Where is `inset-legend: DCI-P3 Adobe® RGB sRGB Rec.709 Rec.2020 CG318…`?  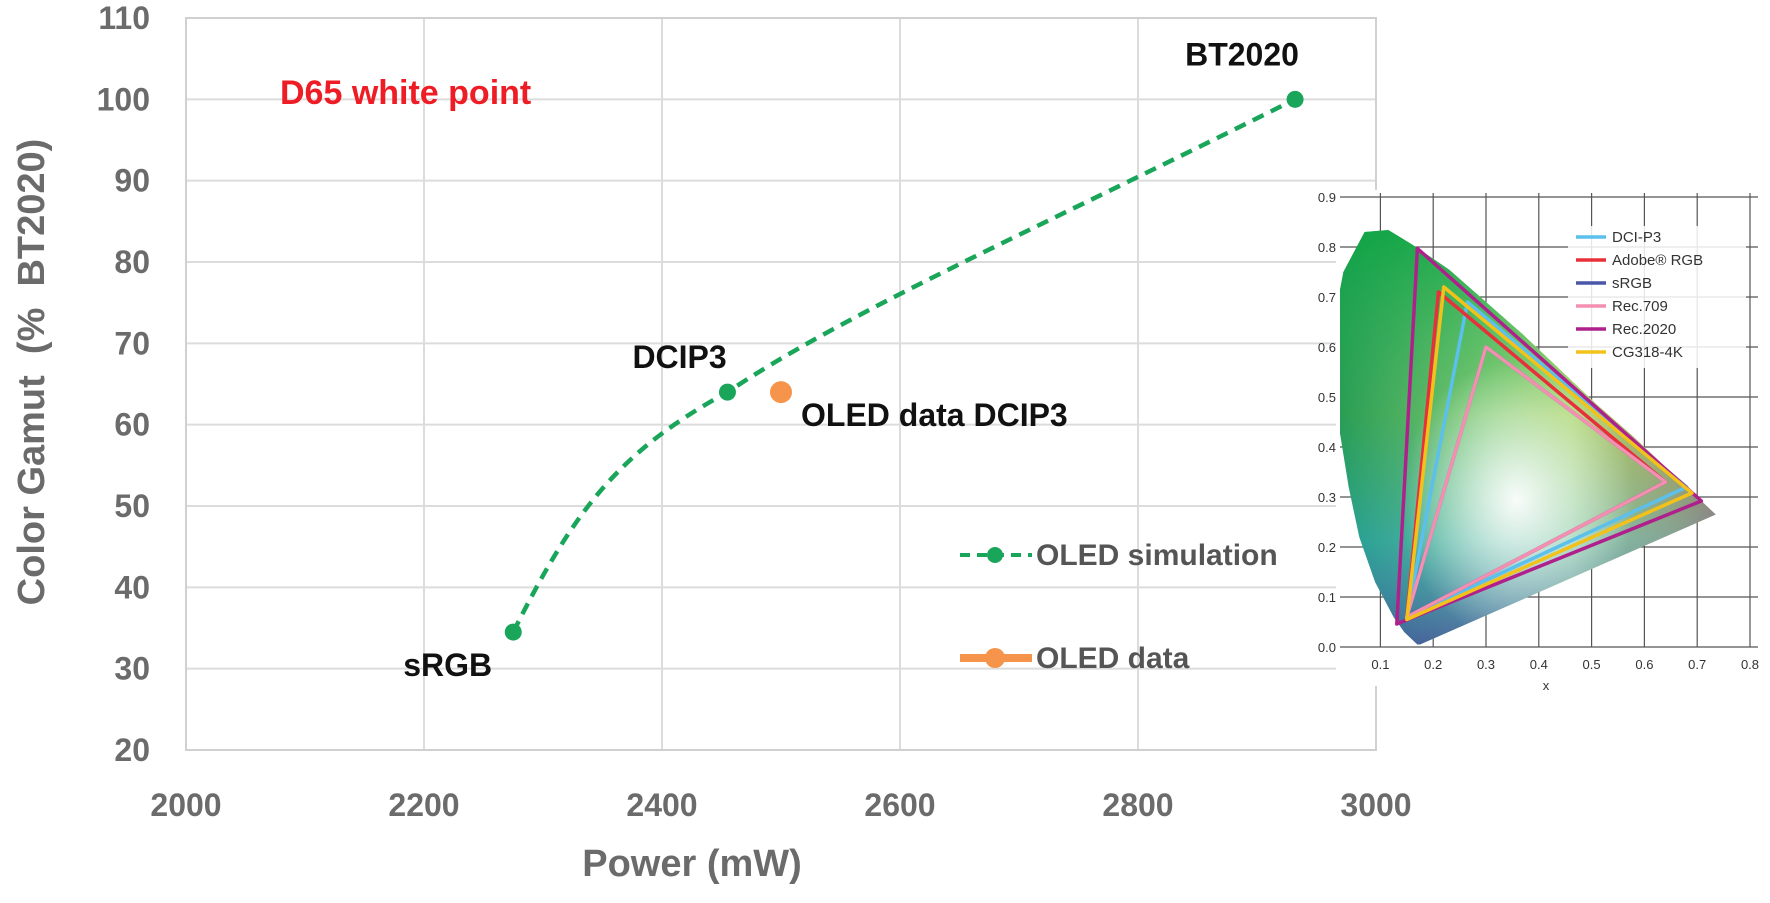 inset-legend: DCI-P3 Adobe® RGB sRGB Rec.709 Rec.2020 CG318… is located at coordinates (1657, 297).